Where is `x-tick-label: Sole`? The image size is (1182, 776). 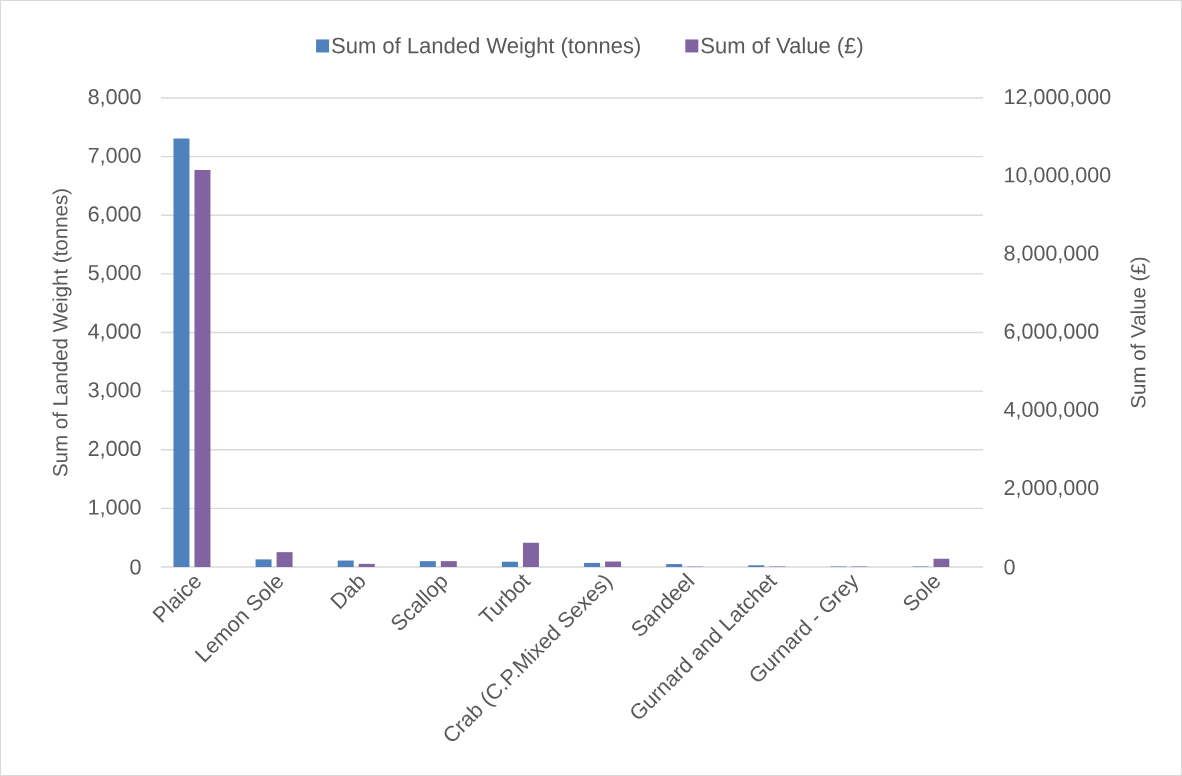
x-tick-label: Sole is located at coordinates (921, 593).